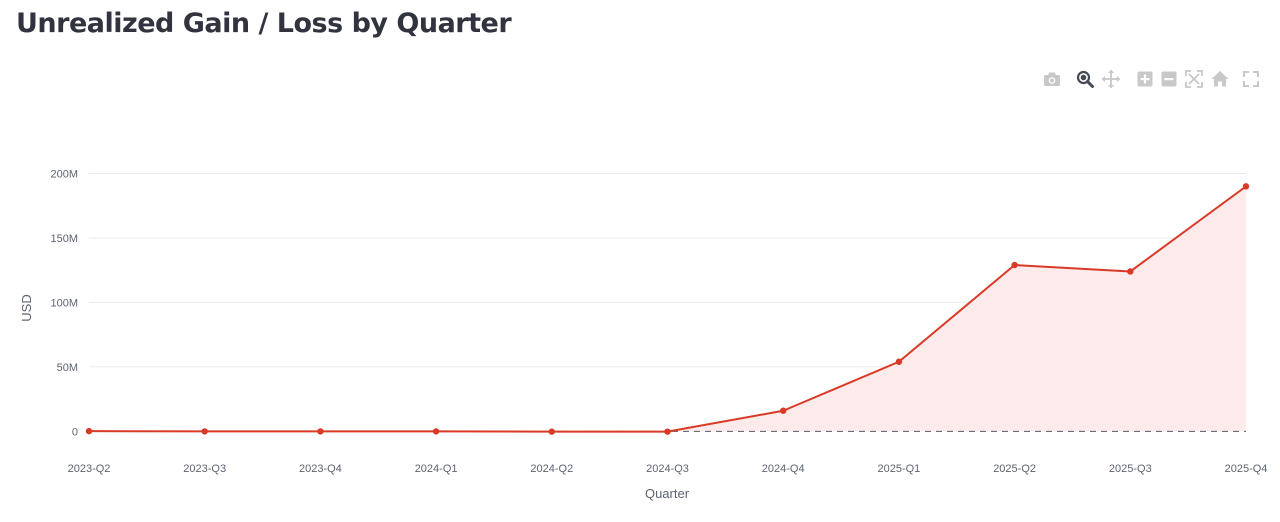 The height and width of the screenshot is (522, 1280). Describe the element at coordinates (64, 174) in the screenshot. I see `y-tick-label: 200M` at that location.